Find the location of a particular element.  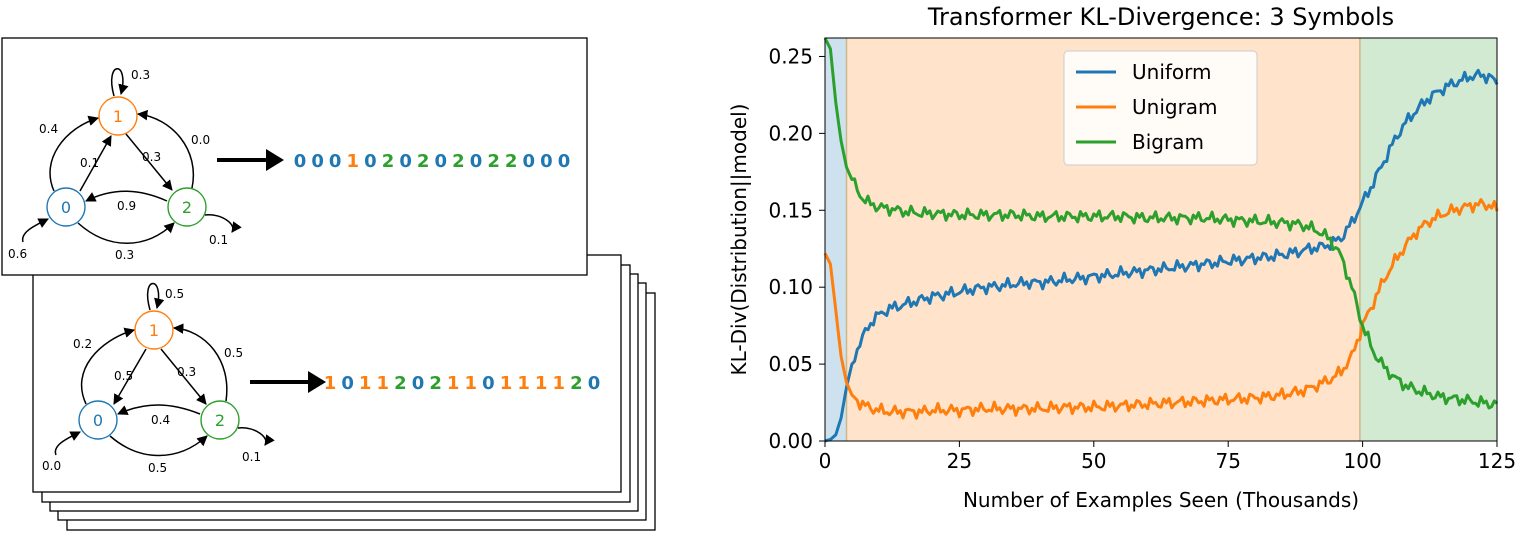

legend-label: Bigram is located at coordinates (1168, 142).